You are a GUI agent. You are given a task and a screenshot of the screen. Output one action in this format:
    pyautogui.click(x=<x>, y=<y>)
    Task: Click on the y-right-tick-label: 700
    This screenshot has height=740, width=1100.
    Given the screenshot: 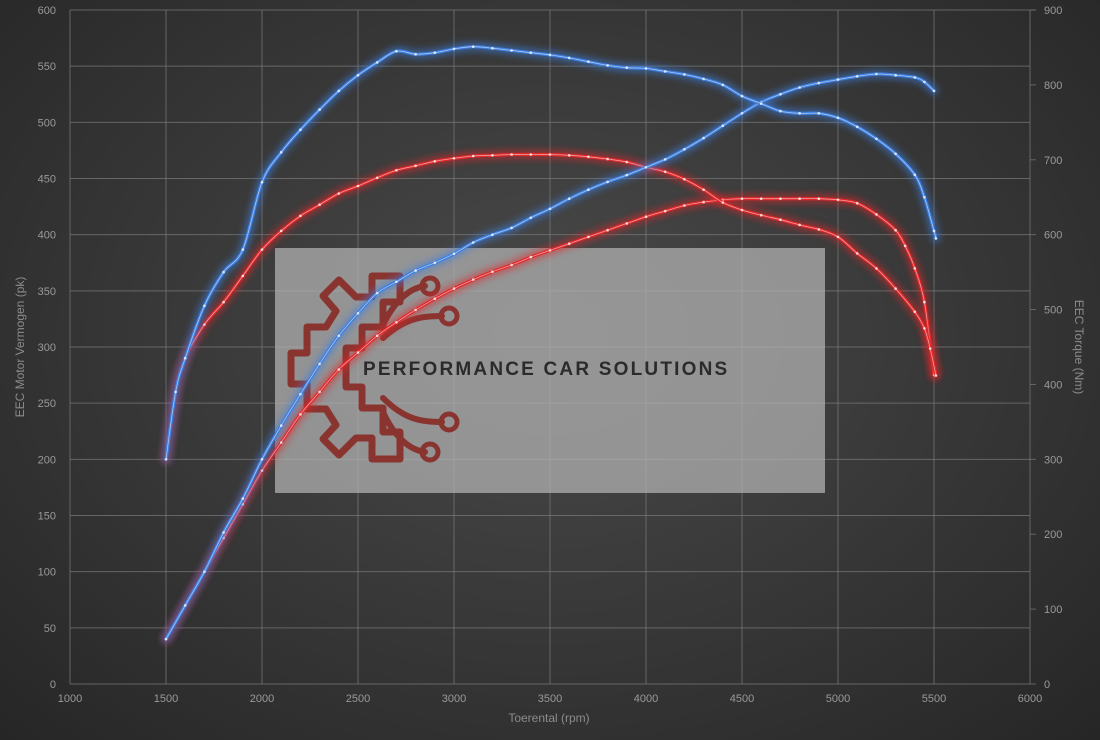 What is the action you would take?
    pyautogui.click(x=1053, y=161)
    